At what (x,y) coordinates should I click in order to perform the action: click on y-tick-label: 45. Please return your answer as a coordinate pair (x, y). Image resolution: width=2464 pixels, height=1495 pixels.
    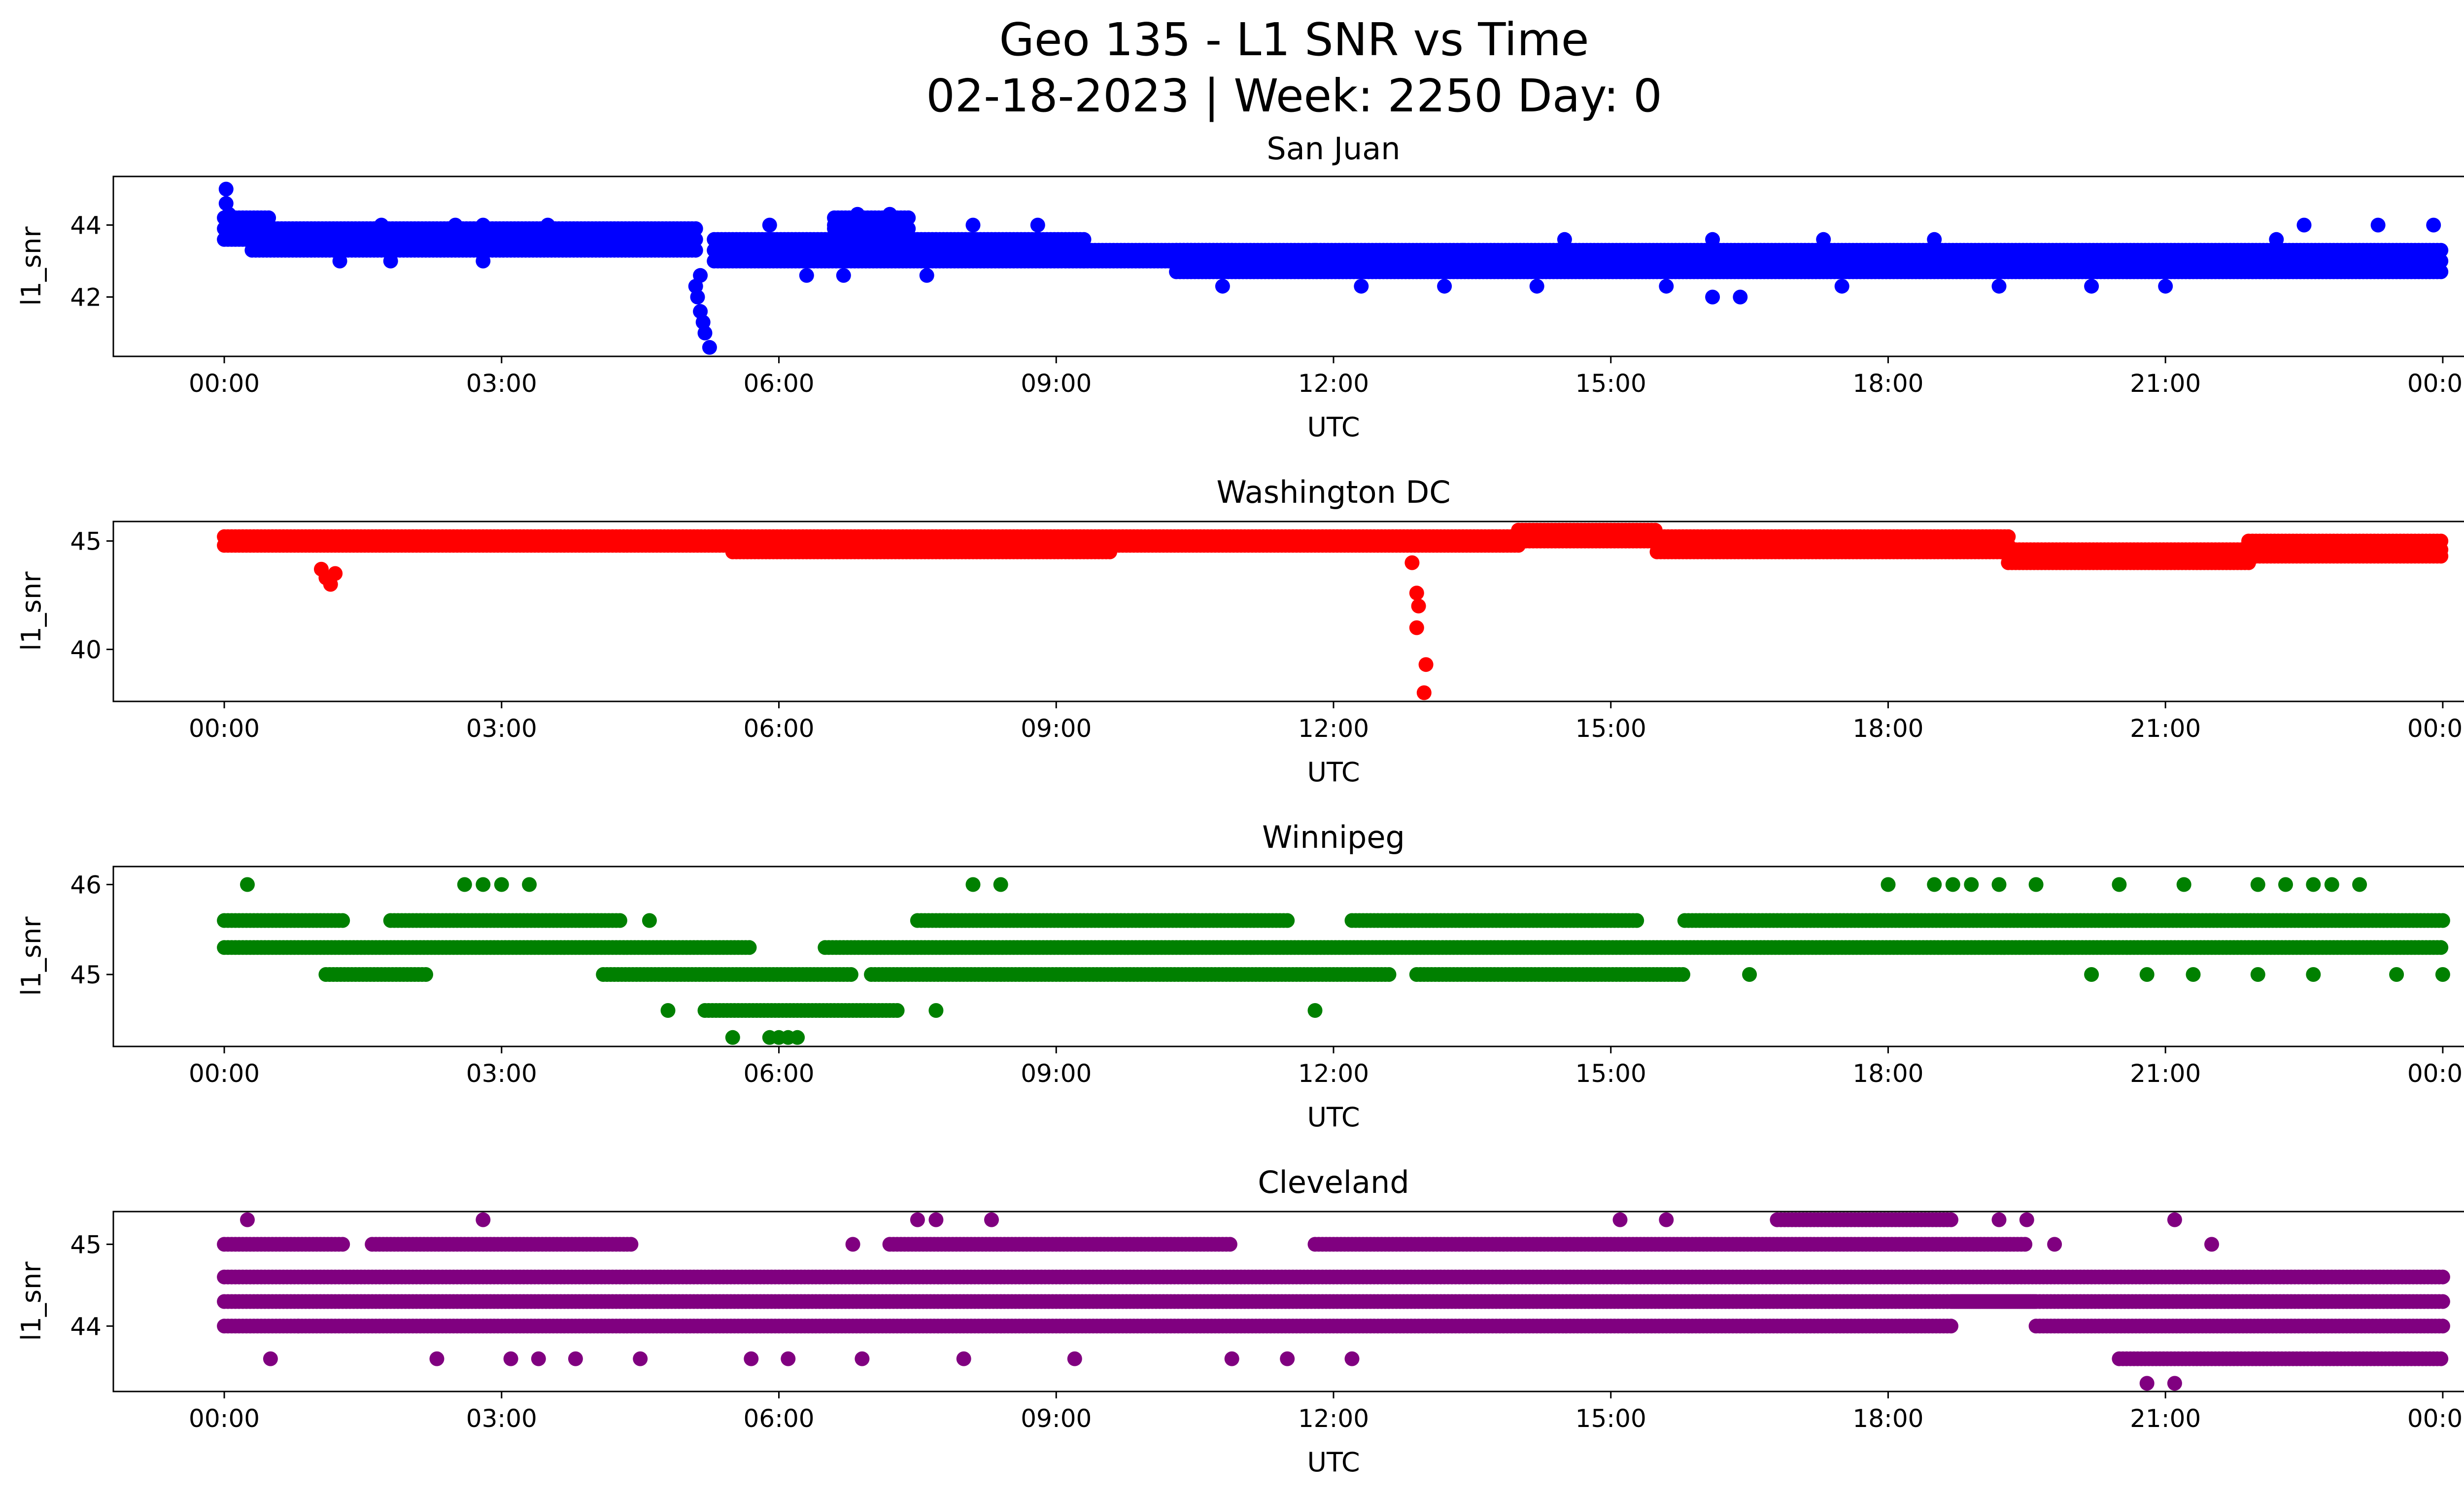
    Looking at the image, I should click on (86, 541).